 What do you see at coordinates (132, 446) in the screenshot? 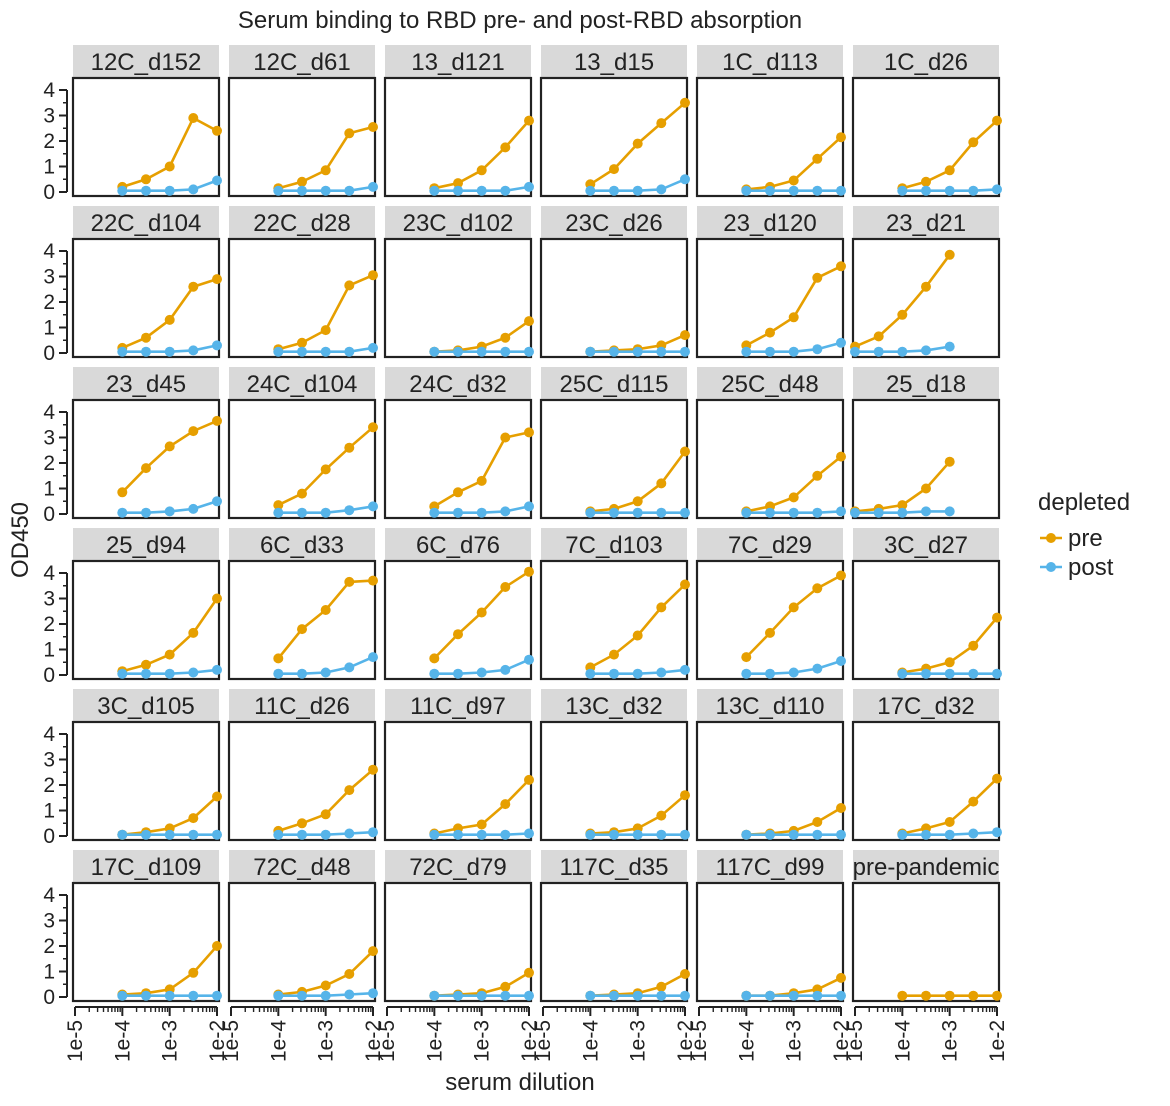
I see `panel-23_d45: 23_d45 01 23 4` at bounding box center [132, 446].